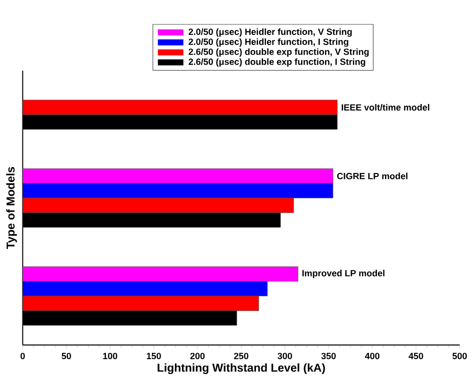 Image resolution: width=474 pixels, height=391 pixels. Describe the element at coordinates (372, 356) in the screenshot. I see `x-tick-label: 400` at that location.